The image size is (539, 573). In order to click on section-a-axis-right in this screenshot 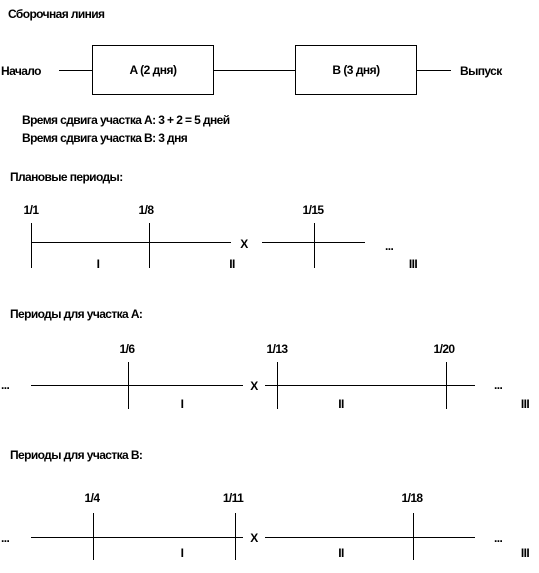, I will do `click(370, 385)`.